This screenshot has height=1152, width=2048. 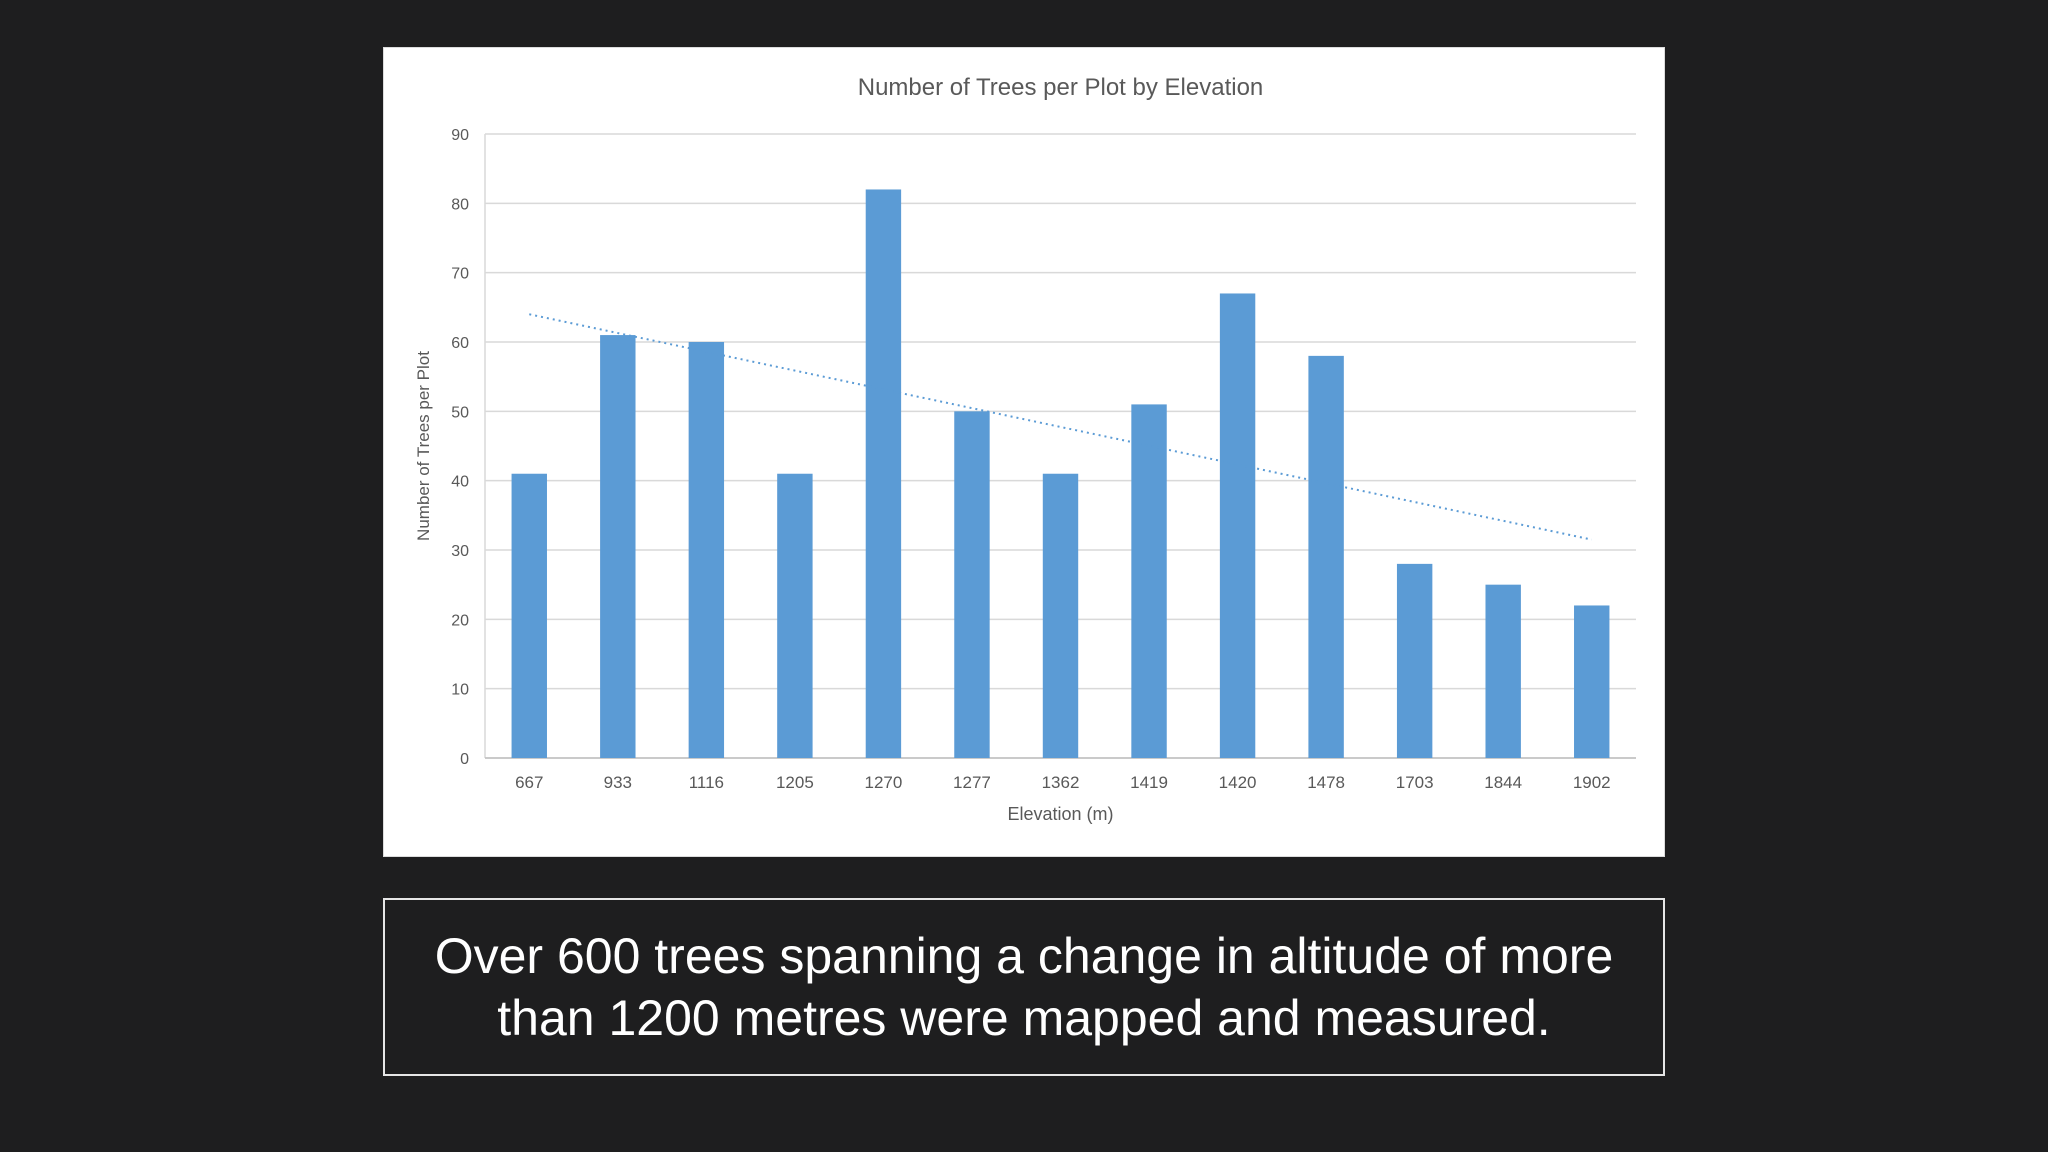 I want to click on x-tick-label: 1116, so click(x=706, y=782).